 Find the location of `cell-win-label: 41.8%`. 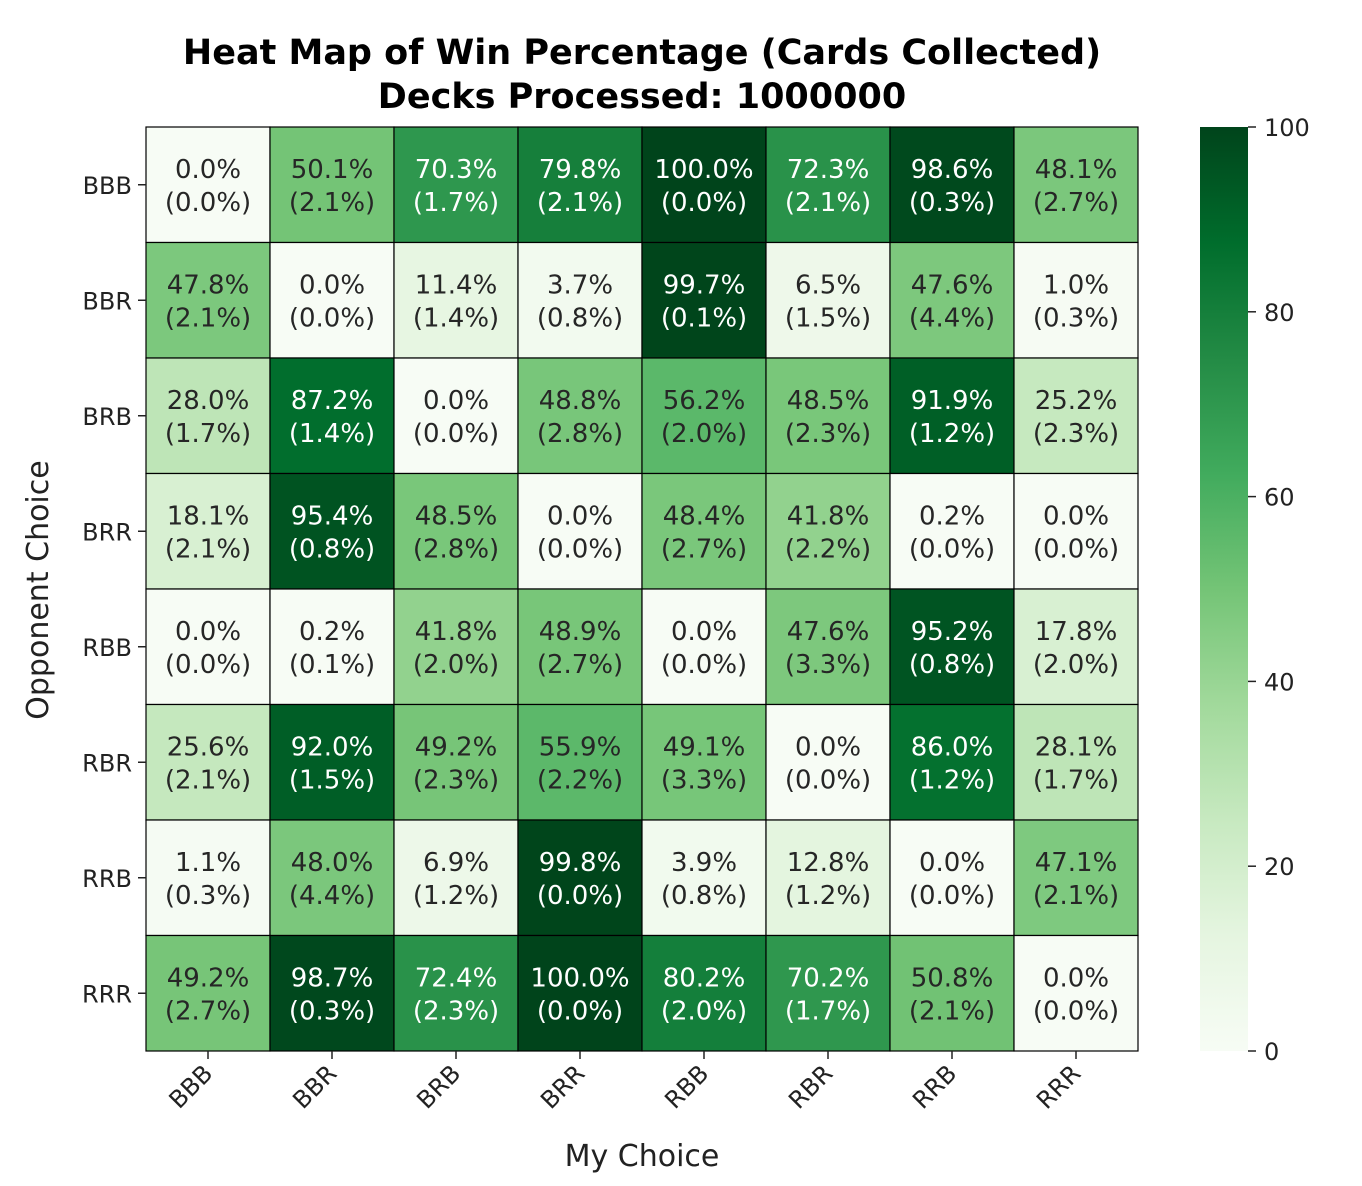

cell-win-label: 41.8% is located at coordinates (828, 516).